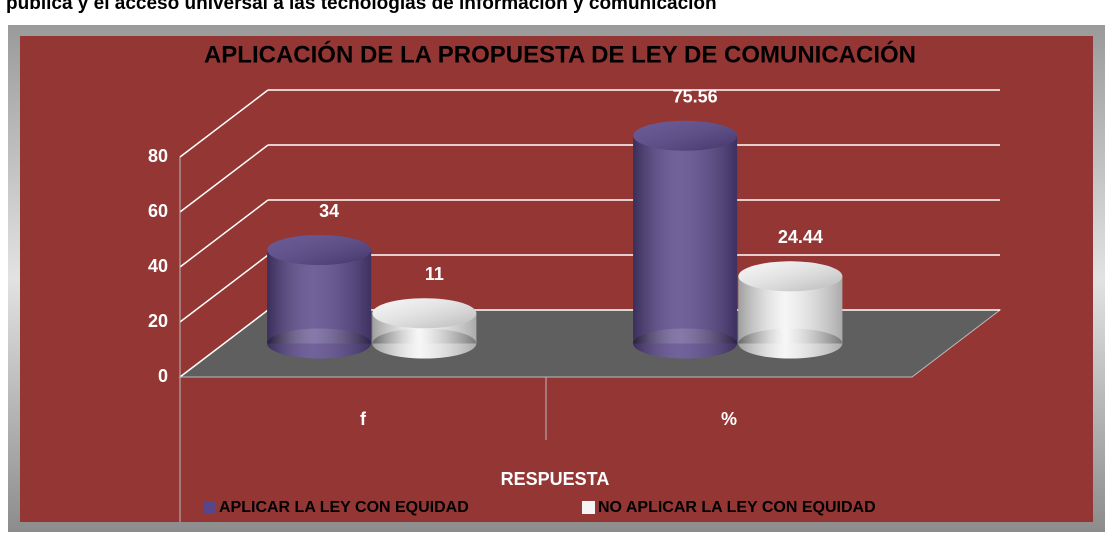 The width and height of the screenshot is (1111, 538). What do you see at coordinates (163, 376) in the screenshot?
I see `y-tick-label: 0` at bounding box center [163, 376].